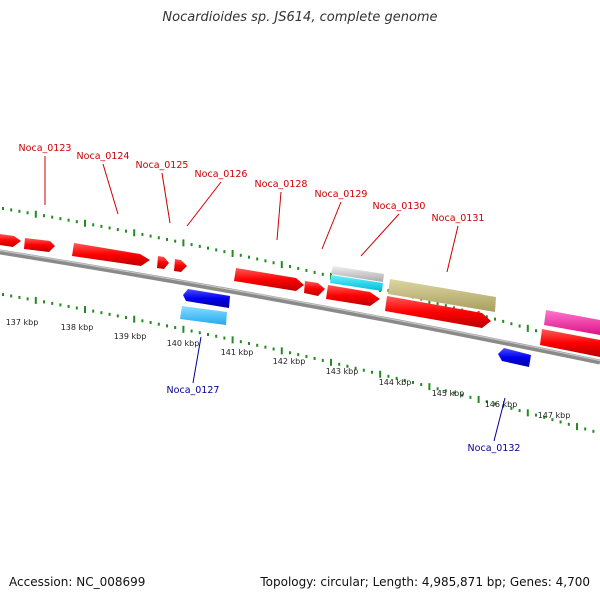 The width and height of the screenshot is (600, 600). I want to click on kbp-label: 141 kbp, so click(237, 352).